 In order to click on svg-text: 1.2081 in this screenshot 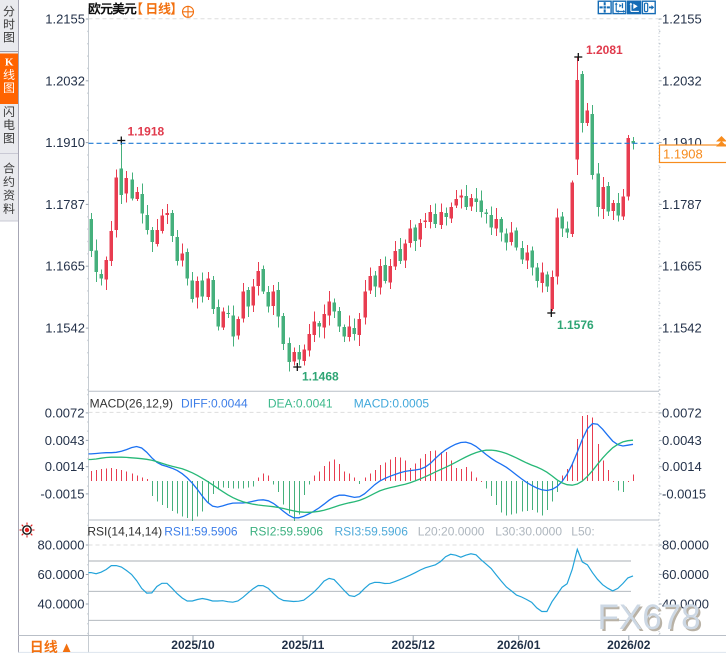, I will do `click(604, 50)`.